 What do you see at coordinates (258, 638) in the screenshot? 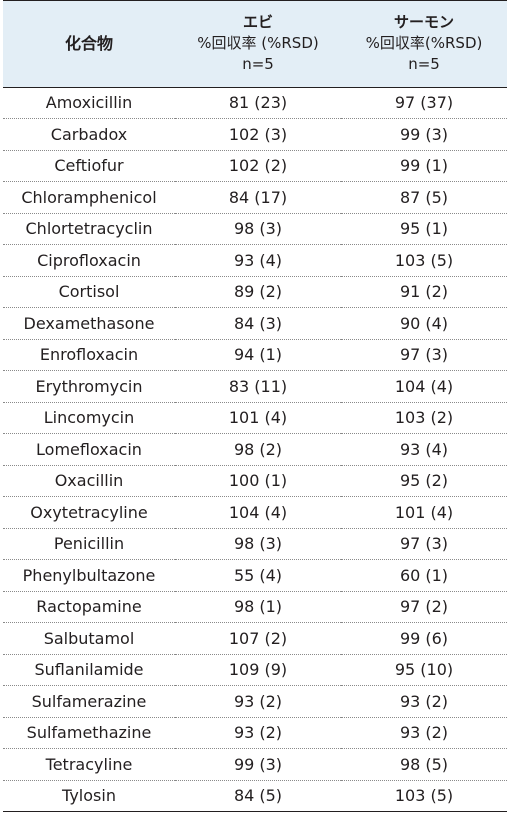
I see `cell-shrimp-recovery: 107 (2)` at bounding box center [258, 638].